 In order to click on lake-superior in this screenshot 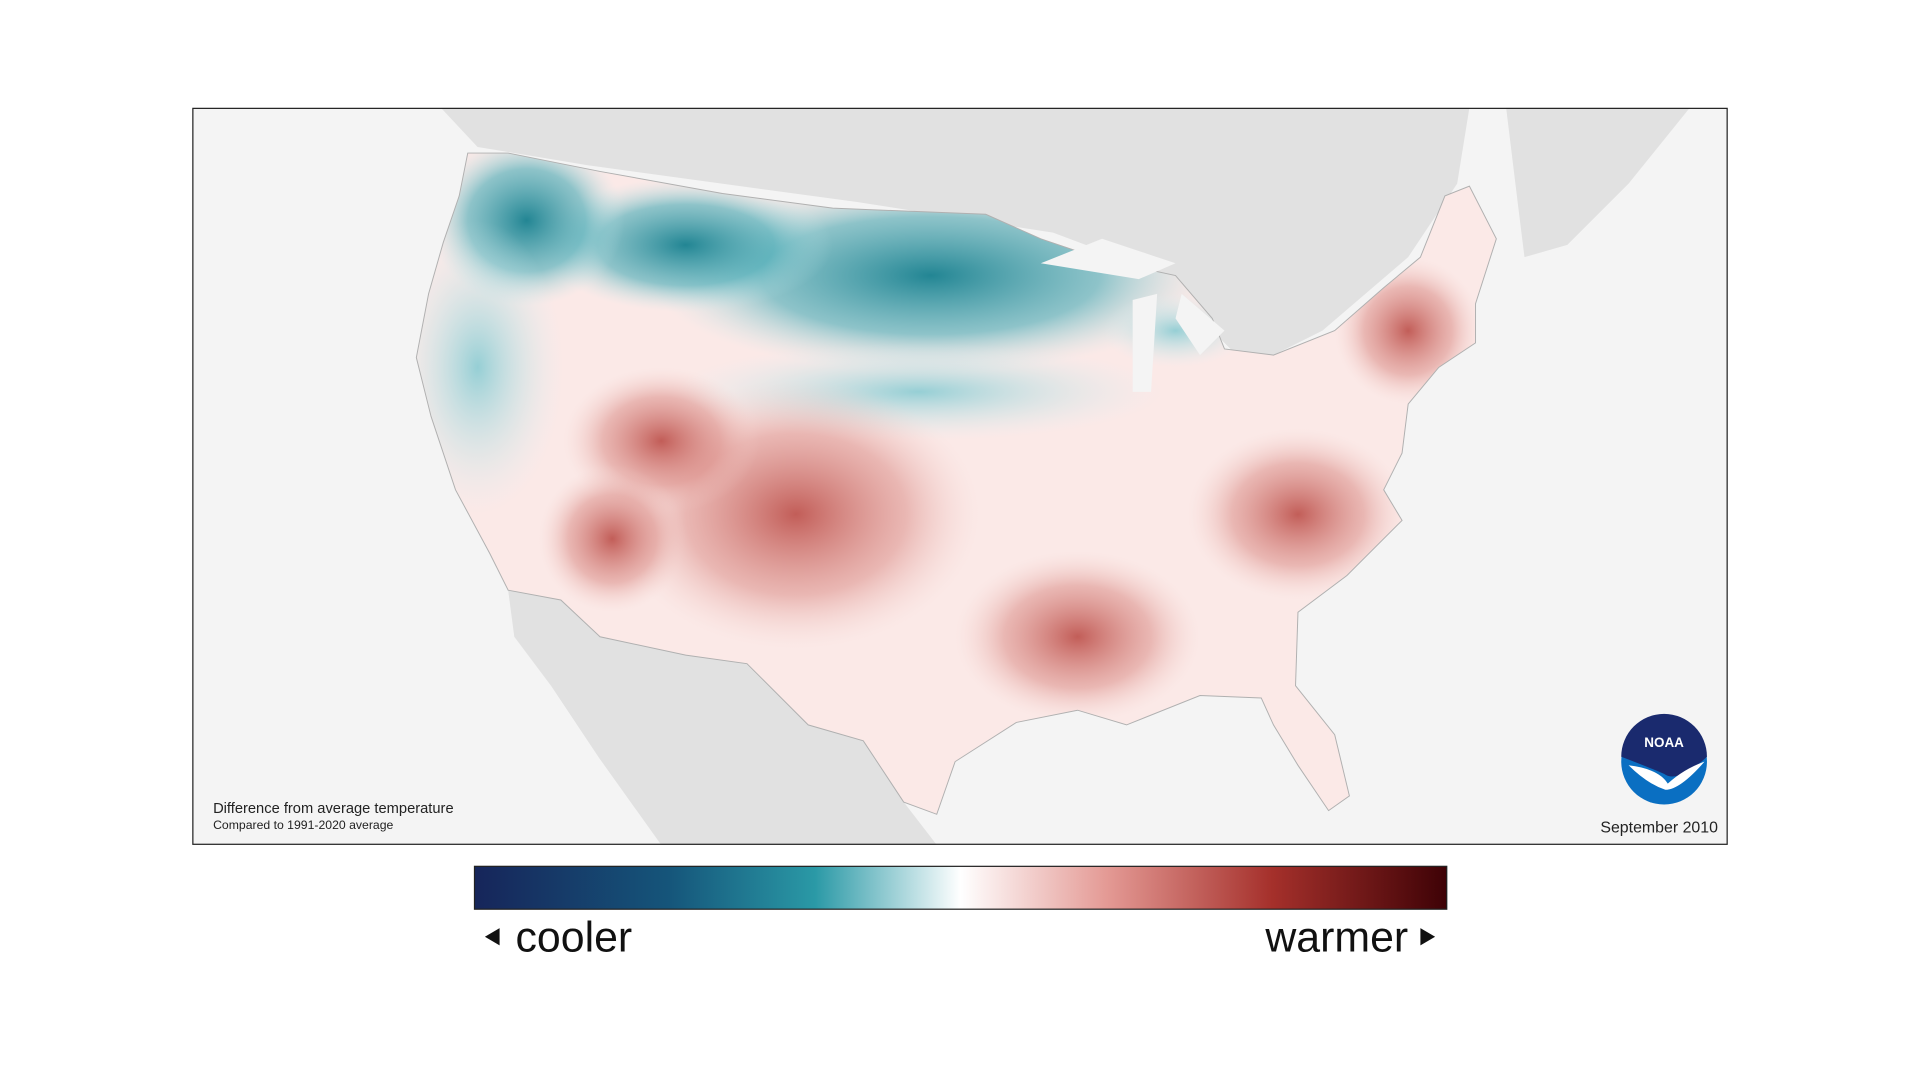, I will do `click(1108, 259)`.